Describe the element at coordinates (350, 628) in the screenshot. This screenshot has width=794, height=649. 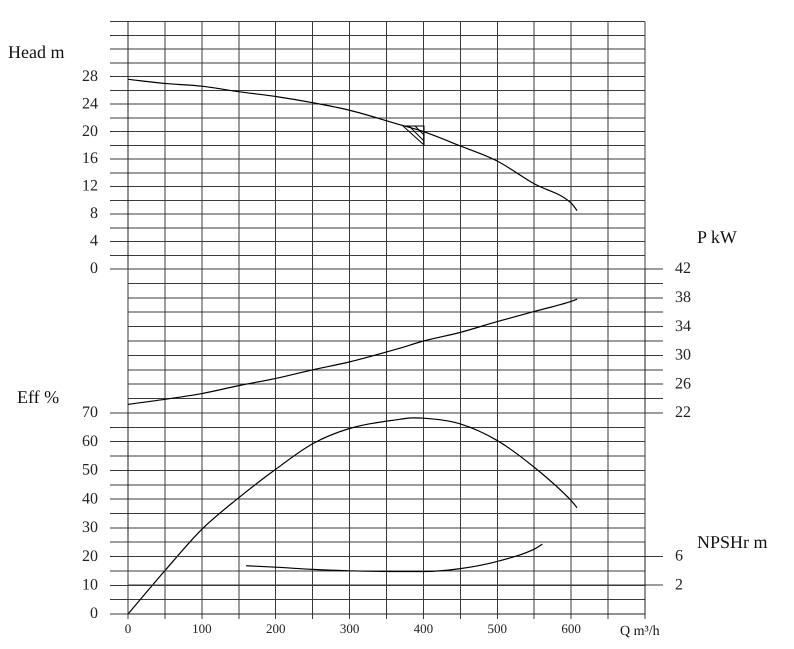
I see `x-tick-label: 300` at that location.